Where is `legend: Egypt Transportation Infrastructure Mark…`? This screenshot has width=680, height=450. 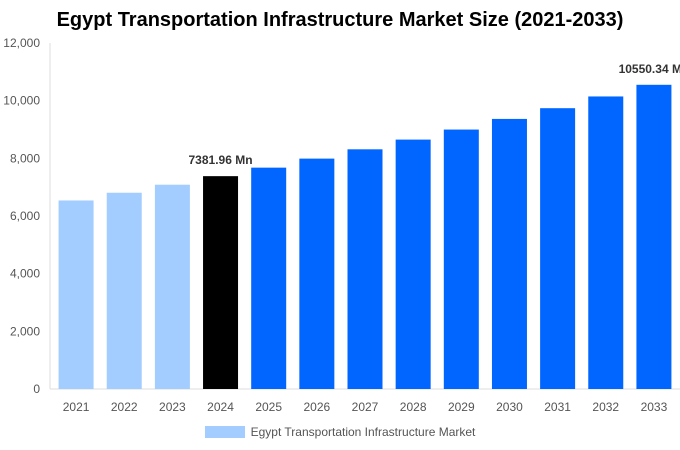 legend: Egypt Transportation Infrastructure Mark… is located at coordinates (340, 432).